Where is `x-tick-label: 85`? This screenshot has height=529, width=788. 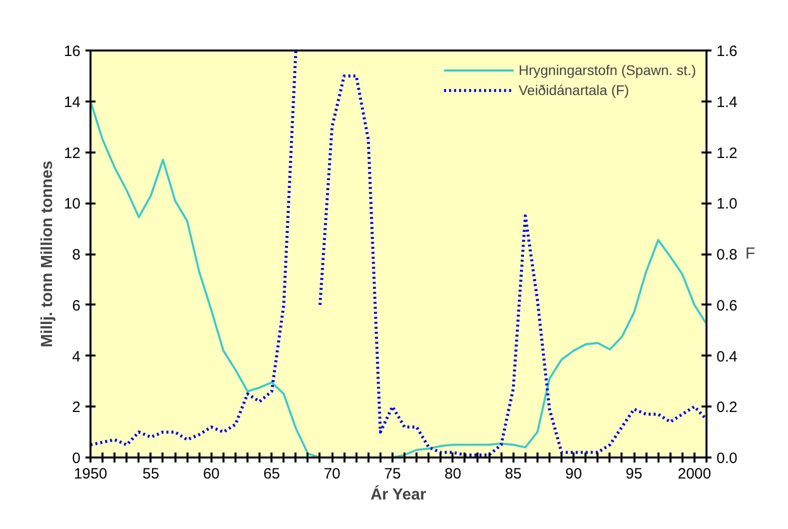 x-tick-label: 85 is located at coordinates (513, 474).